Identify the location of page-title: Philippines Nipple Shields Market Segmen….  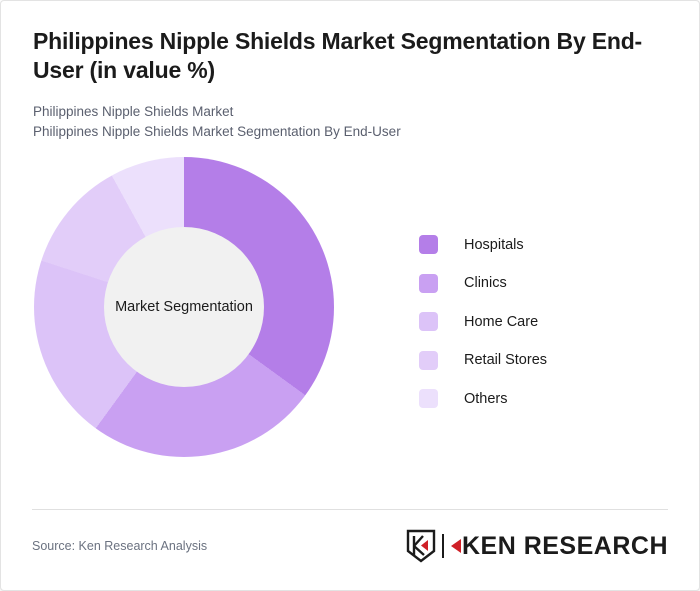
(338, 55).